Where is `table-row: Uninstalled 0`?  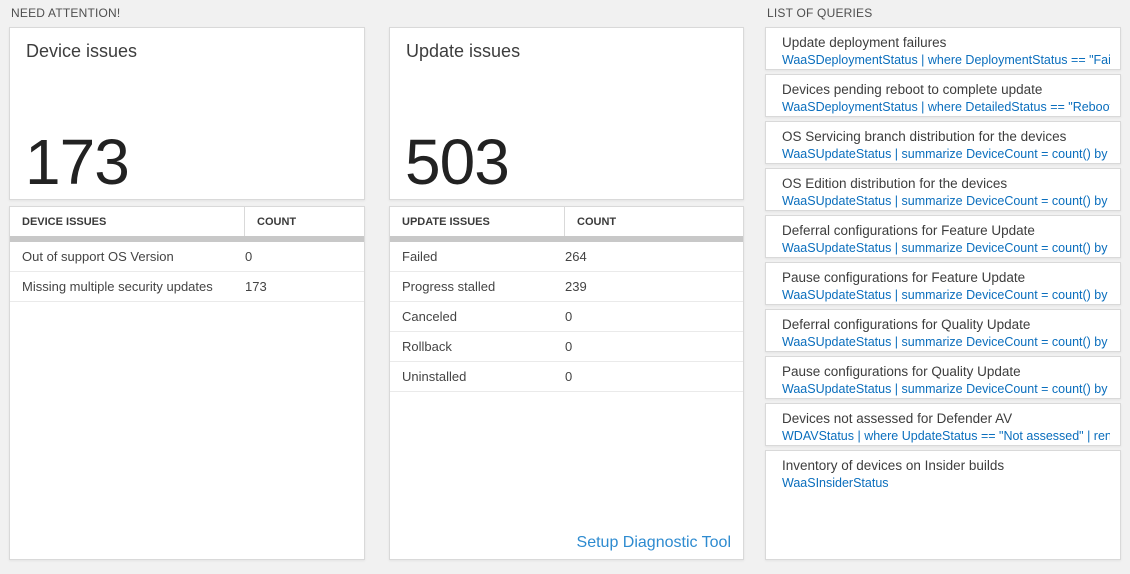
table-row: Uninstalled 0 is located at coordinates (566, 377).